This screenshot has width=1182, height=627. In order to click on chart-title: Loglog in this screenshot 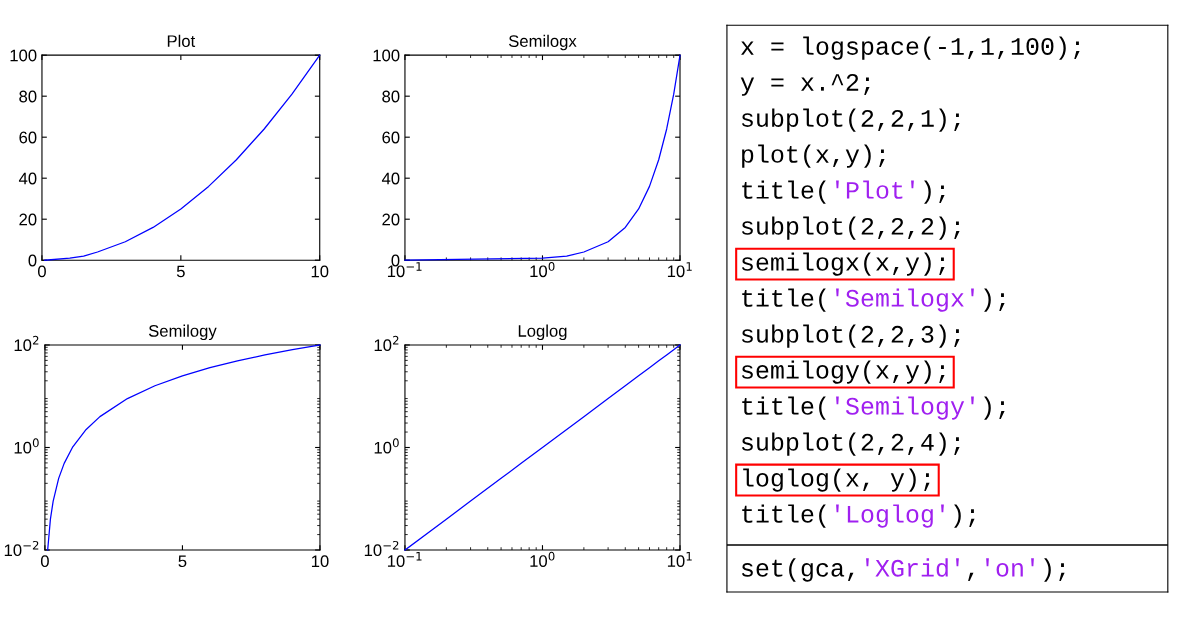, I will do `click(542, 332)`.